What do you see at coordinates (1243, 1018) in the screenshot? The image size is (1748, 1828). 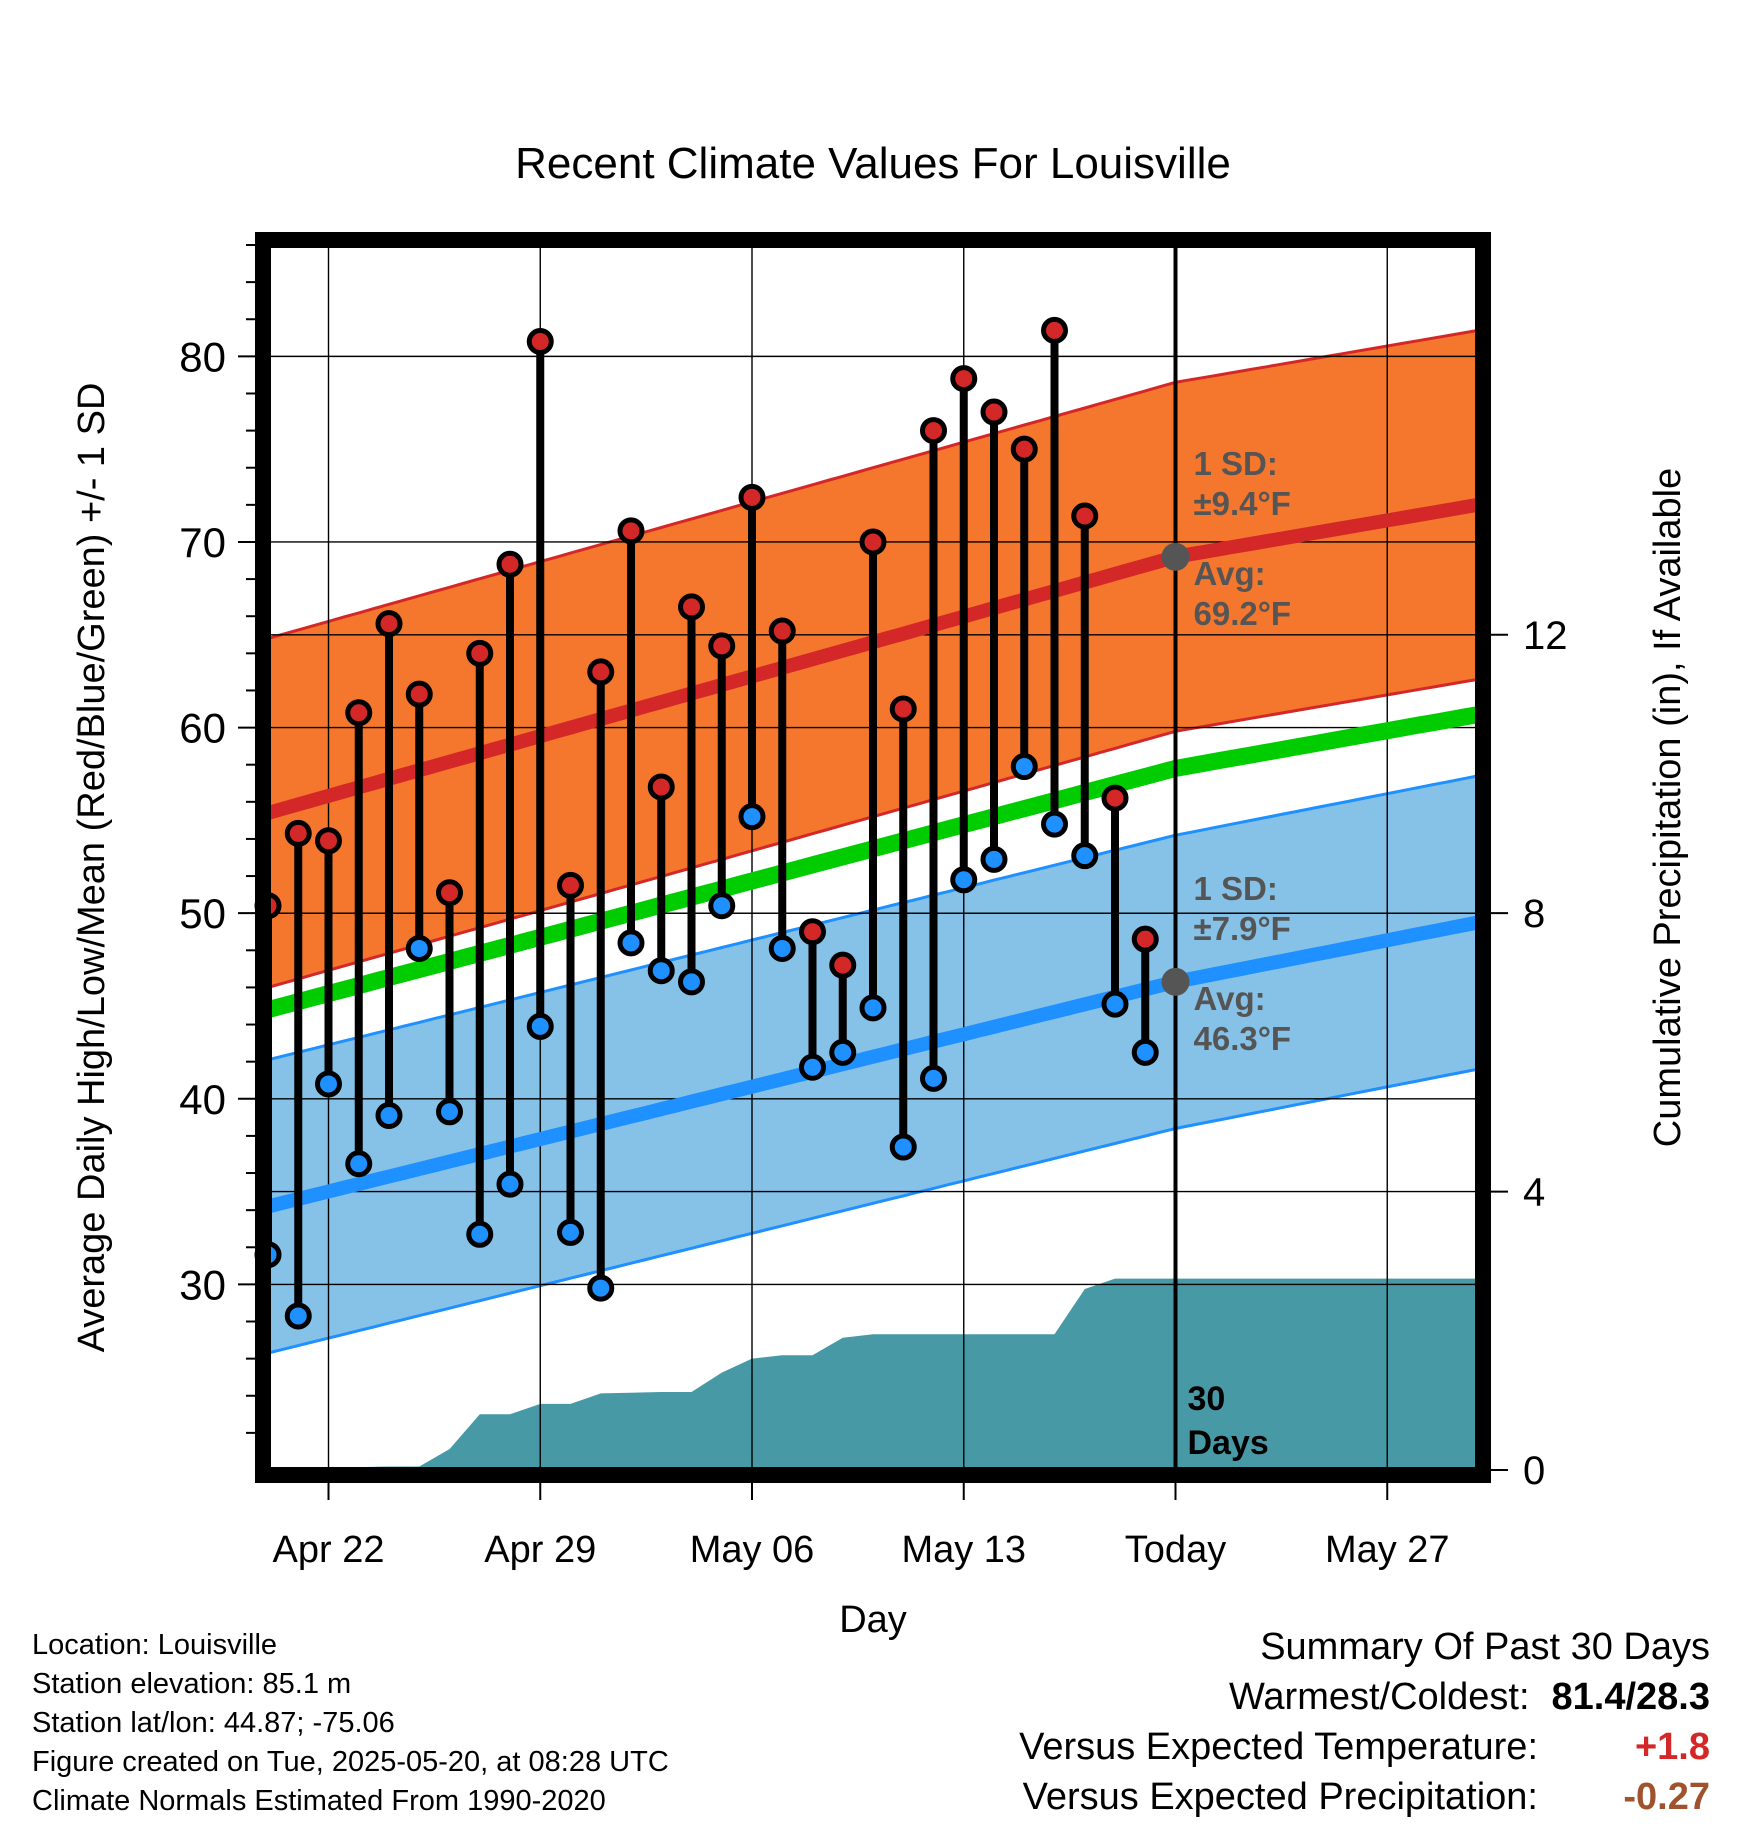 I see `low-avg-annotation: Avg: 46.3°F` at bounding box center [1243, 1018].